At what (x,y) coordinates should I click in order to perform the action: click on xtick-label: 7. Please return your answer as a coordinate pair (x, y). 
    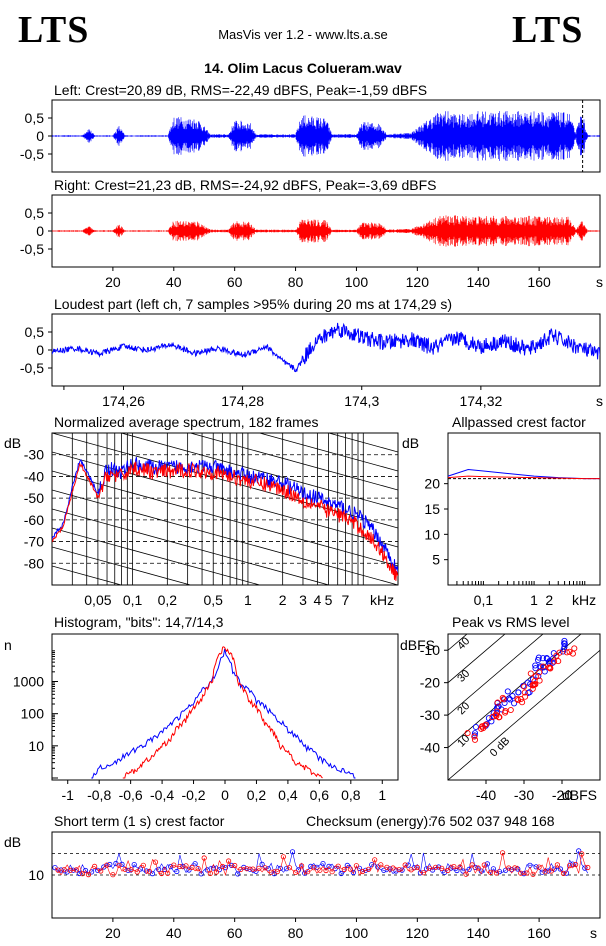
    Looking at the image, I should click on (346, 600).